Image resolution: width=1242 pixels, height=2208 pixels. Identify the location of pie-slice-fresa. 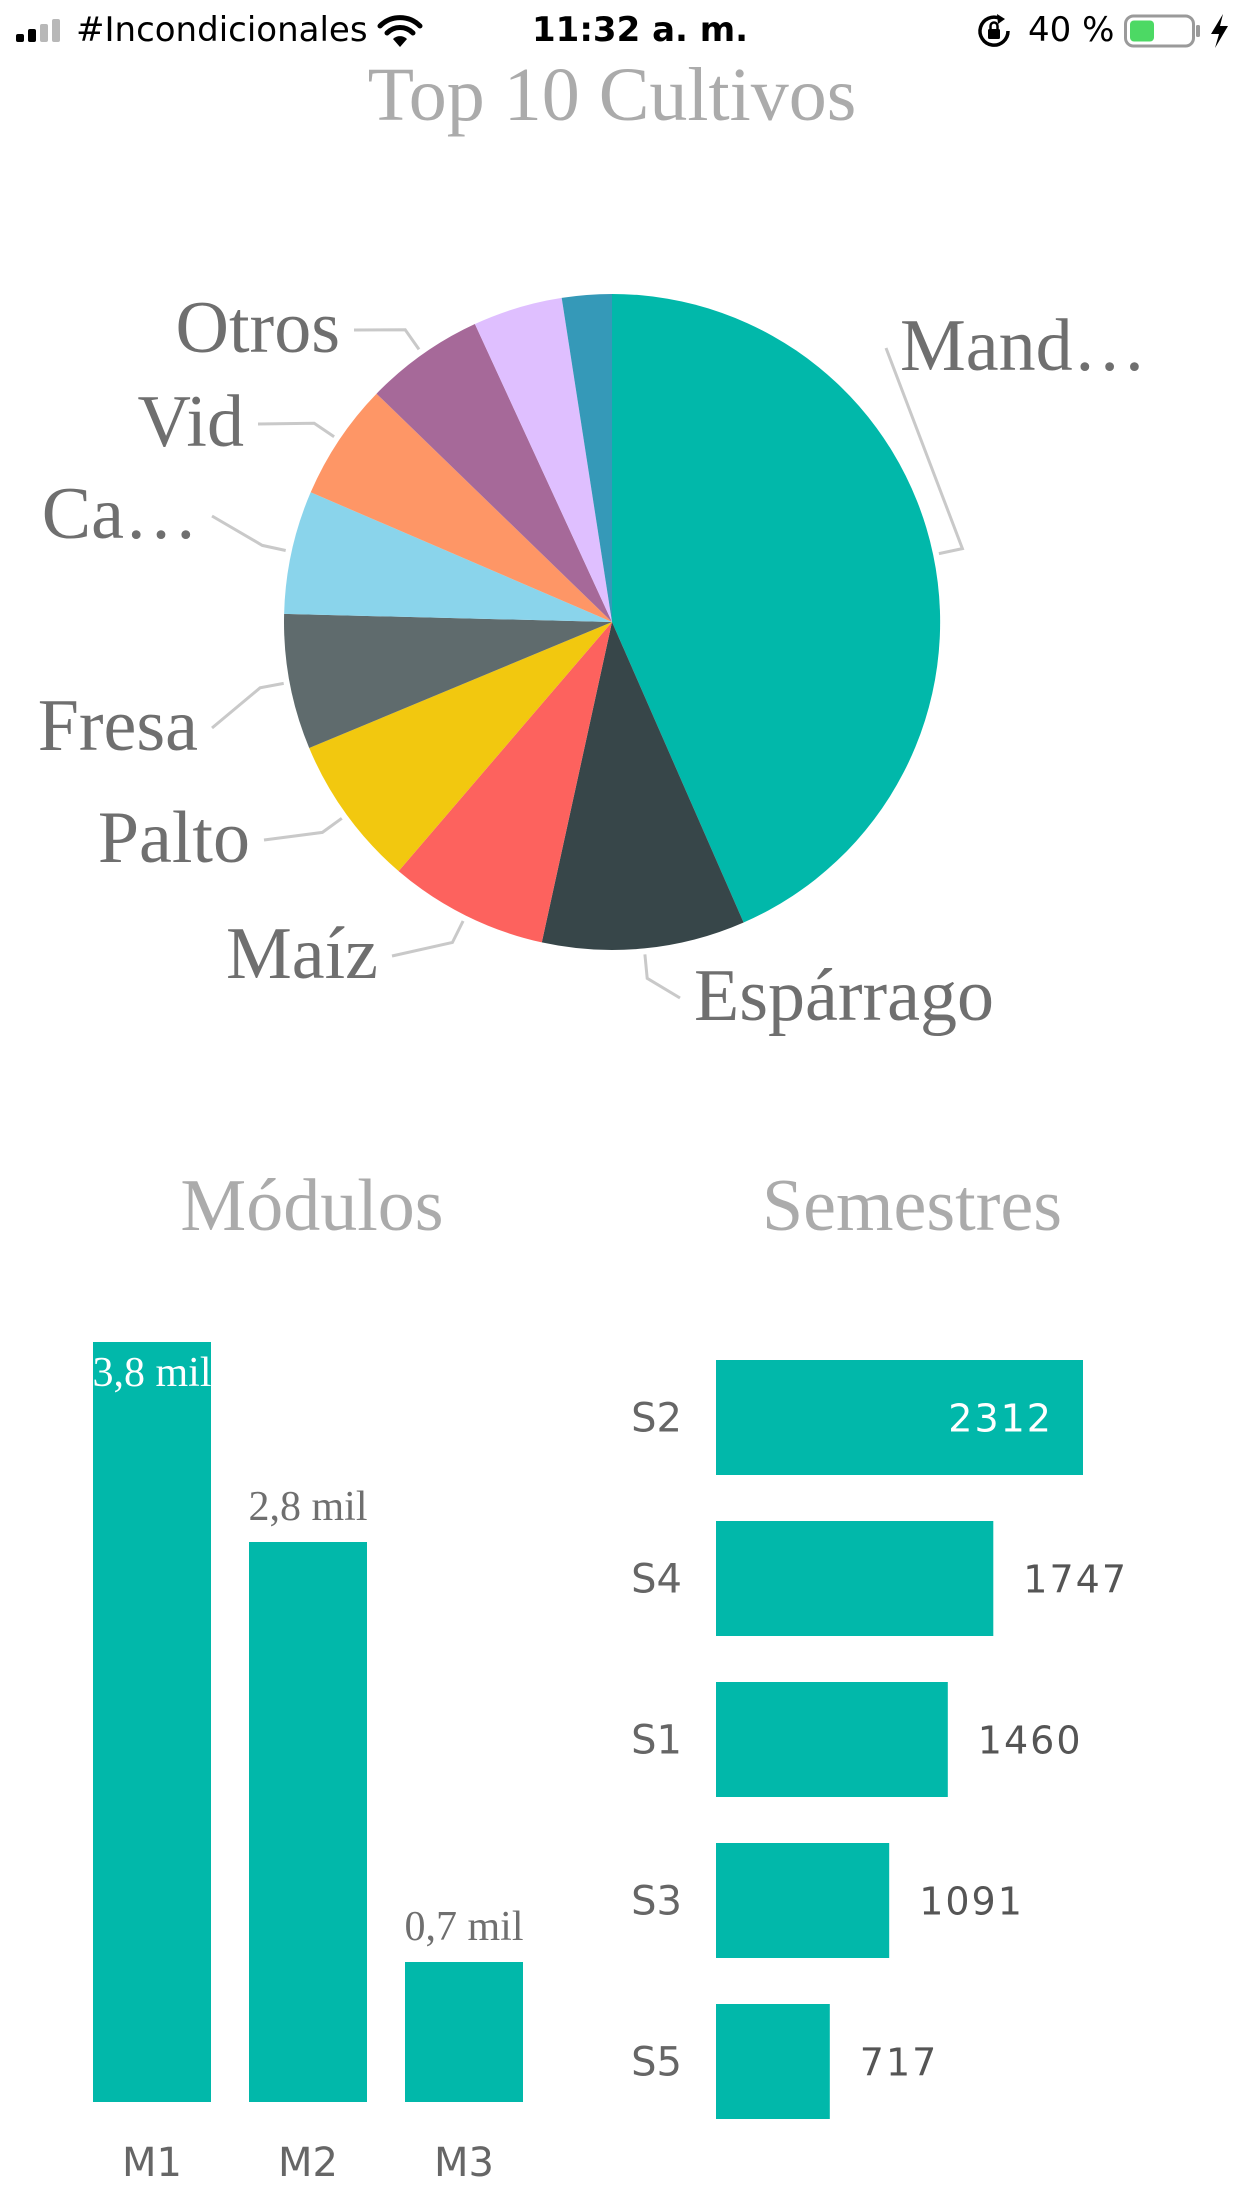
(448, 680).